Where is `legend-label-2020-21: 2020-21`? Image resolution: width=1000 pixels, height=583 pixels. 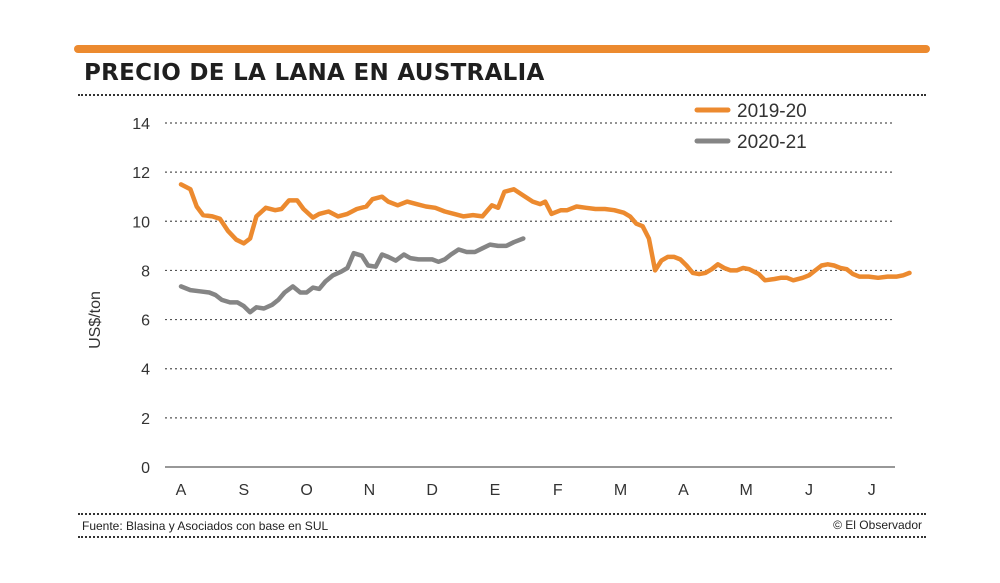 legend-label-2020-21: 2020-21 is located at coordinates (772, 142).